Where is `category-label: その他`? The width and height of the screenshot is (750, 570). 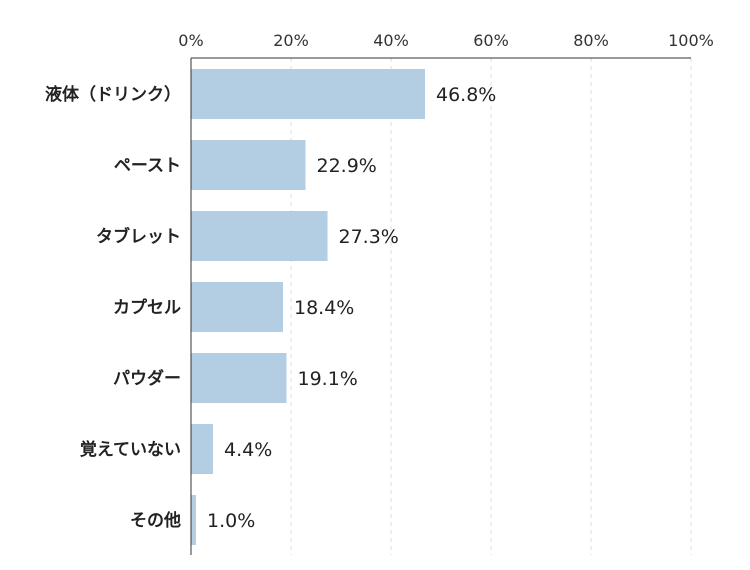
category-label: その他 is located at coordinates (155, 520).